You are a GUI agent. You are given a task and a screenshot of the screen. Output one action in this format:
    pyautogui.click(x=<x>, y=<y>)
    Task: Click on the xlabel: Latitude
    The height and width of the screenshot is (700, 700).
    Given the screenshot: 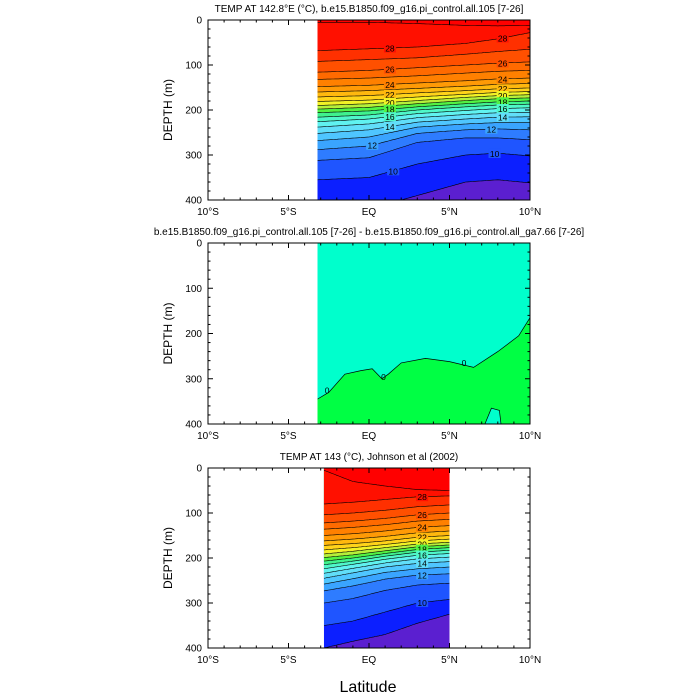 What is the action you would take?
    pyautogui.click(x=368, y=687)
    